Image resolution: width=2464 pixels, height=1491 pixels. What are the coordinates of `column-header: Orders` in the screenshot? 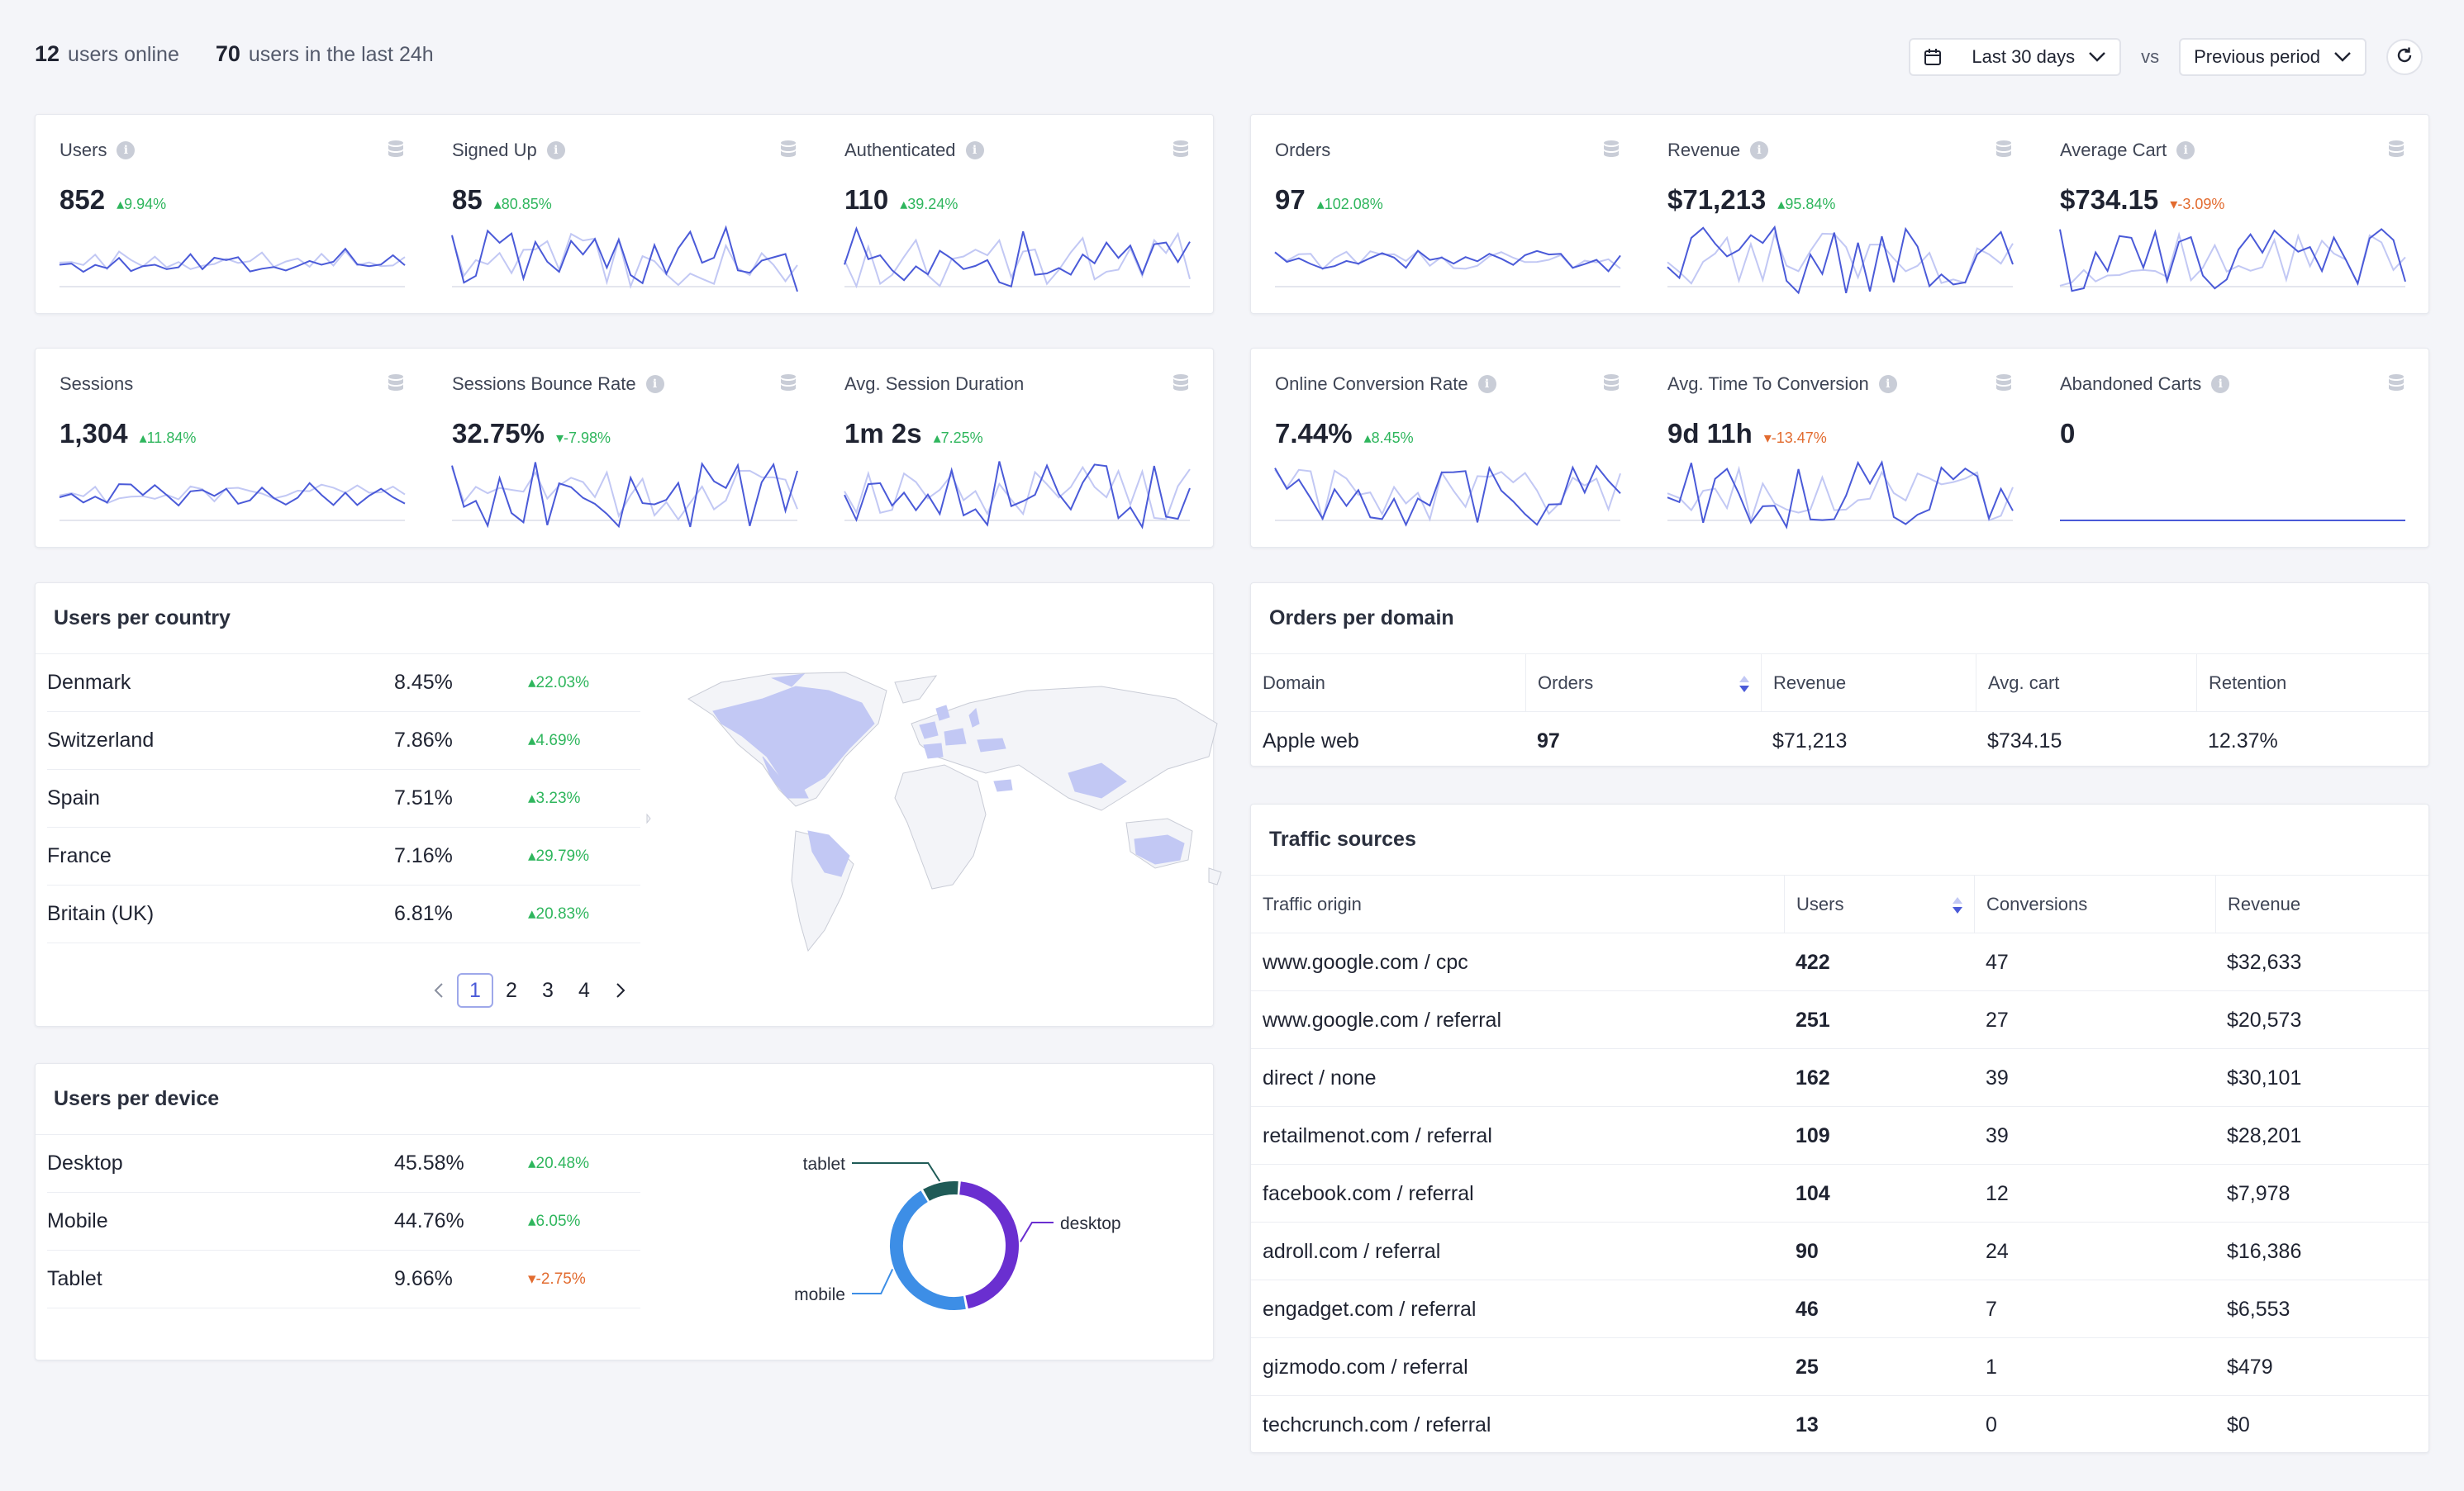 It's located at (1643, 683).